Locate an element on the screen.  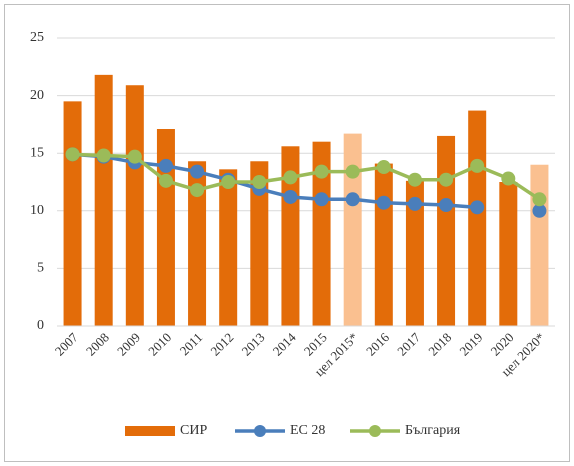
y-tick-label: 15 is located at coordinates (37, 152).